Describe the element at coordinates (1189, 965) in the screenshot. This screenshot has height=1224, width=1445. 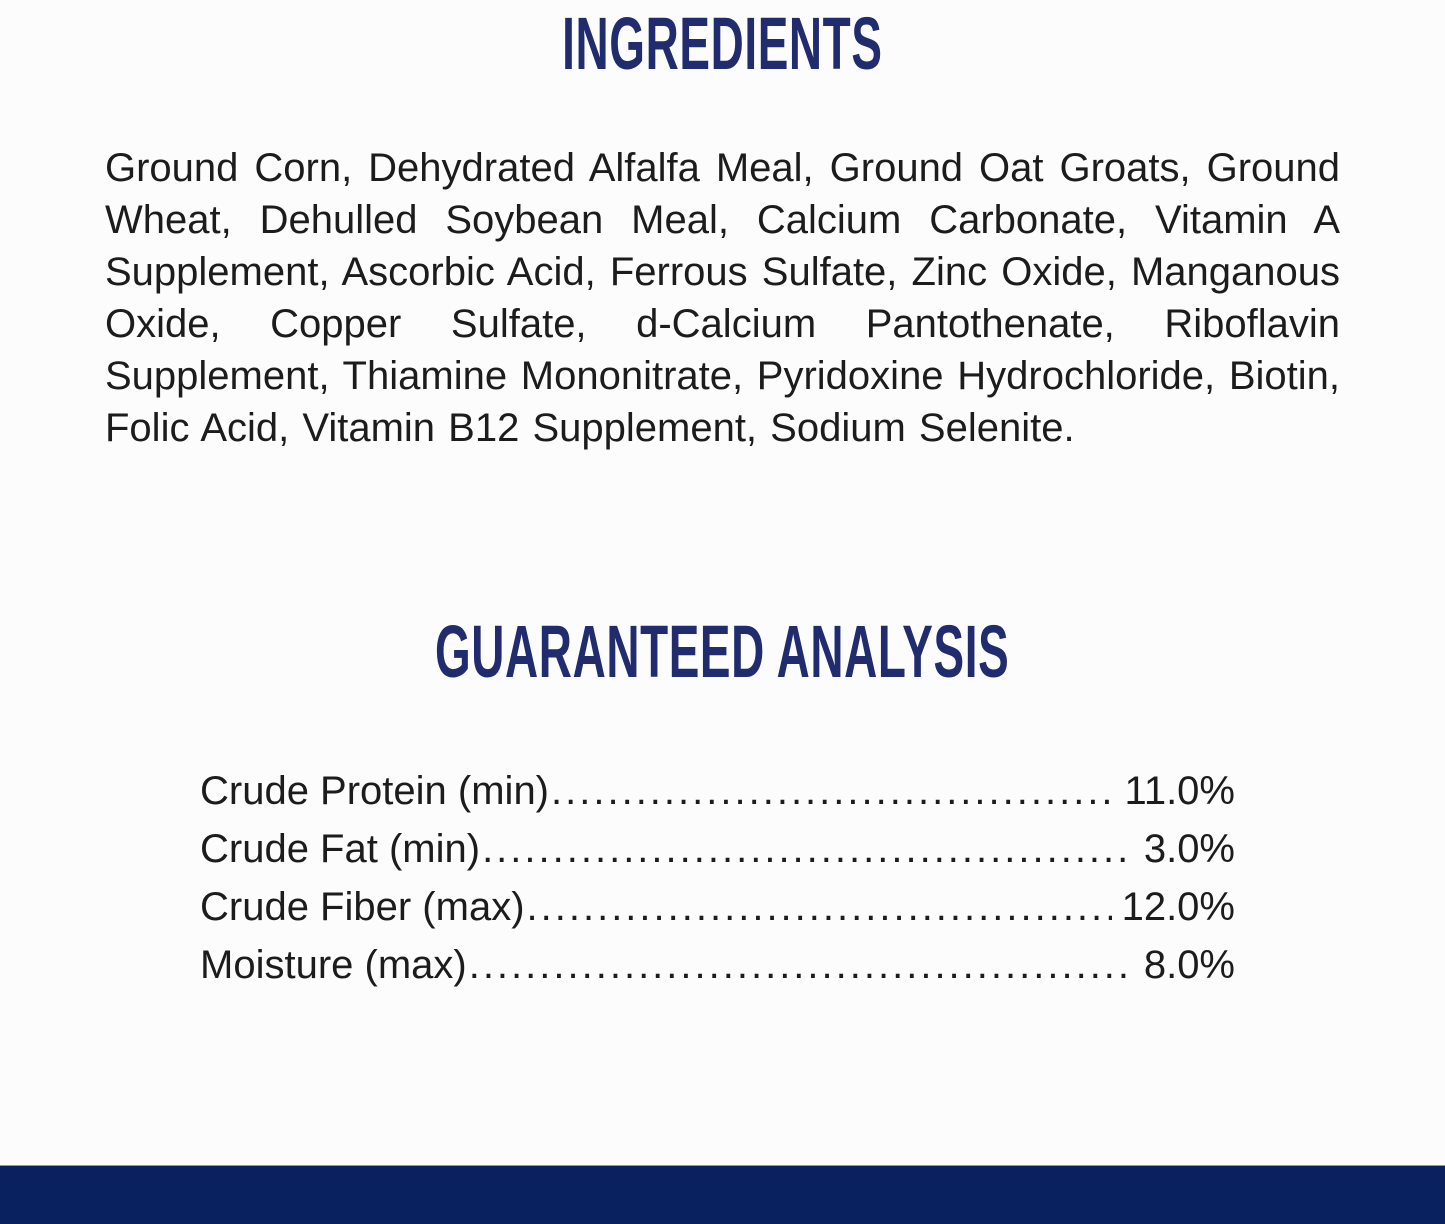
I see `analysis-value: 8.0%` at that location.